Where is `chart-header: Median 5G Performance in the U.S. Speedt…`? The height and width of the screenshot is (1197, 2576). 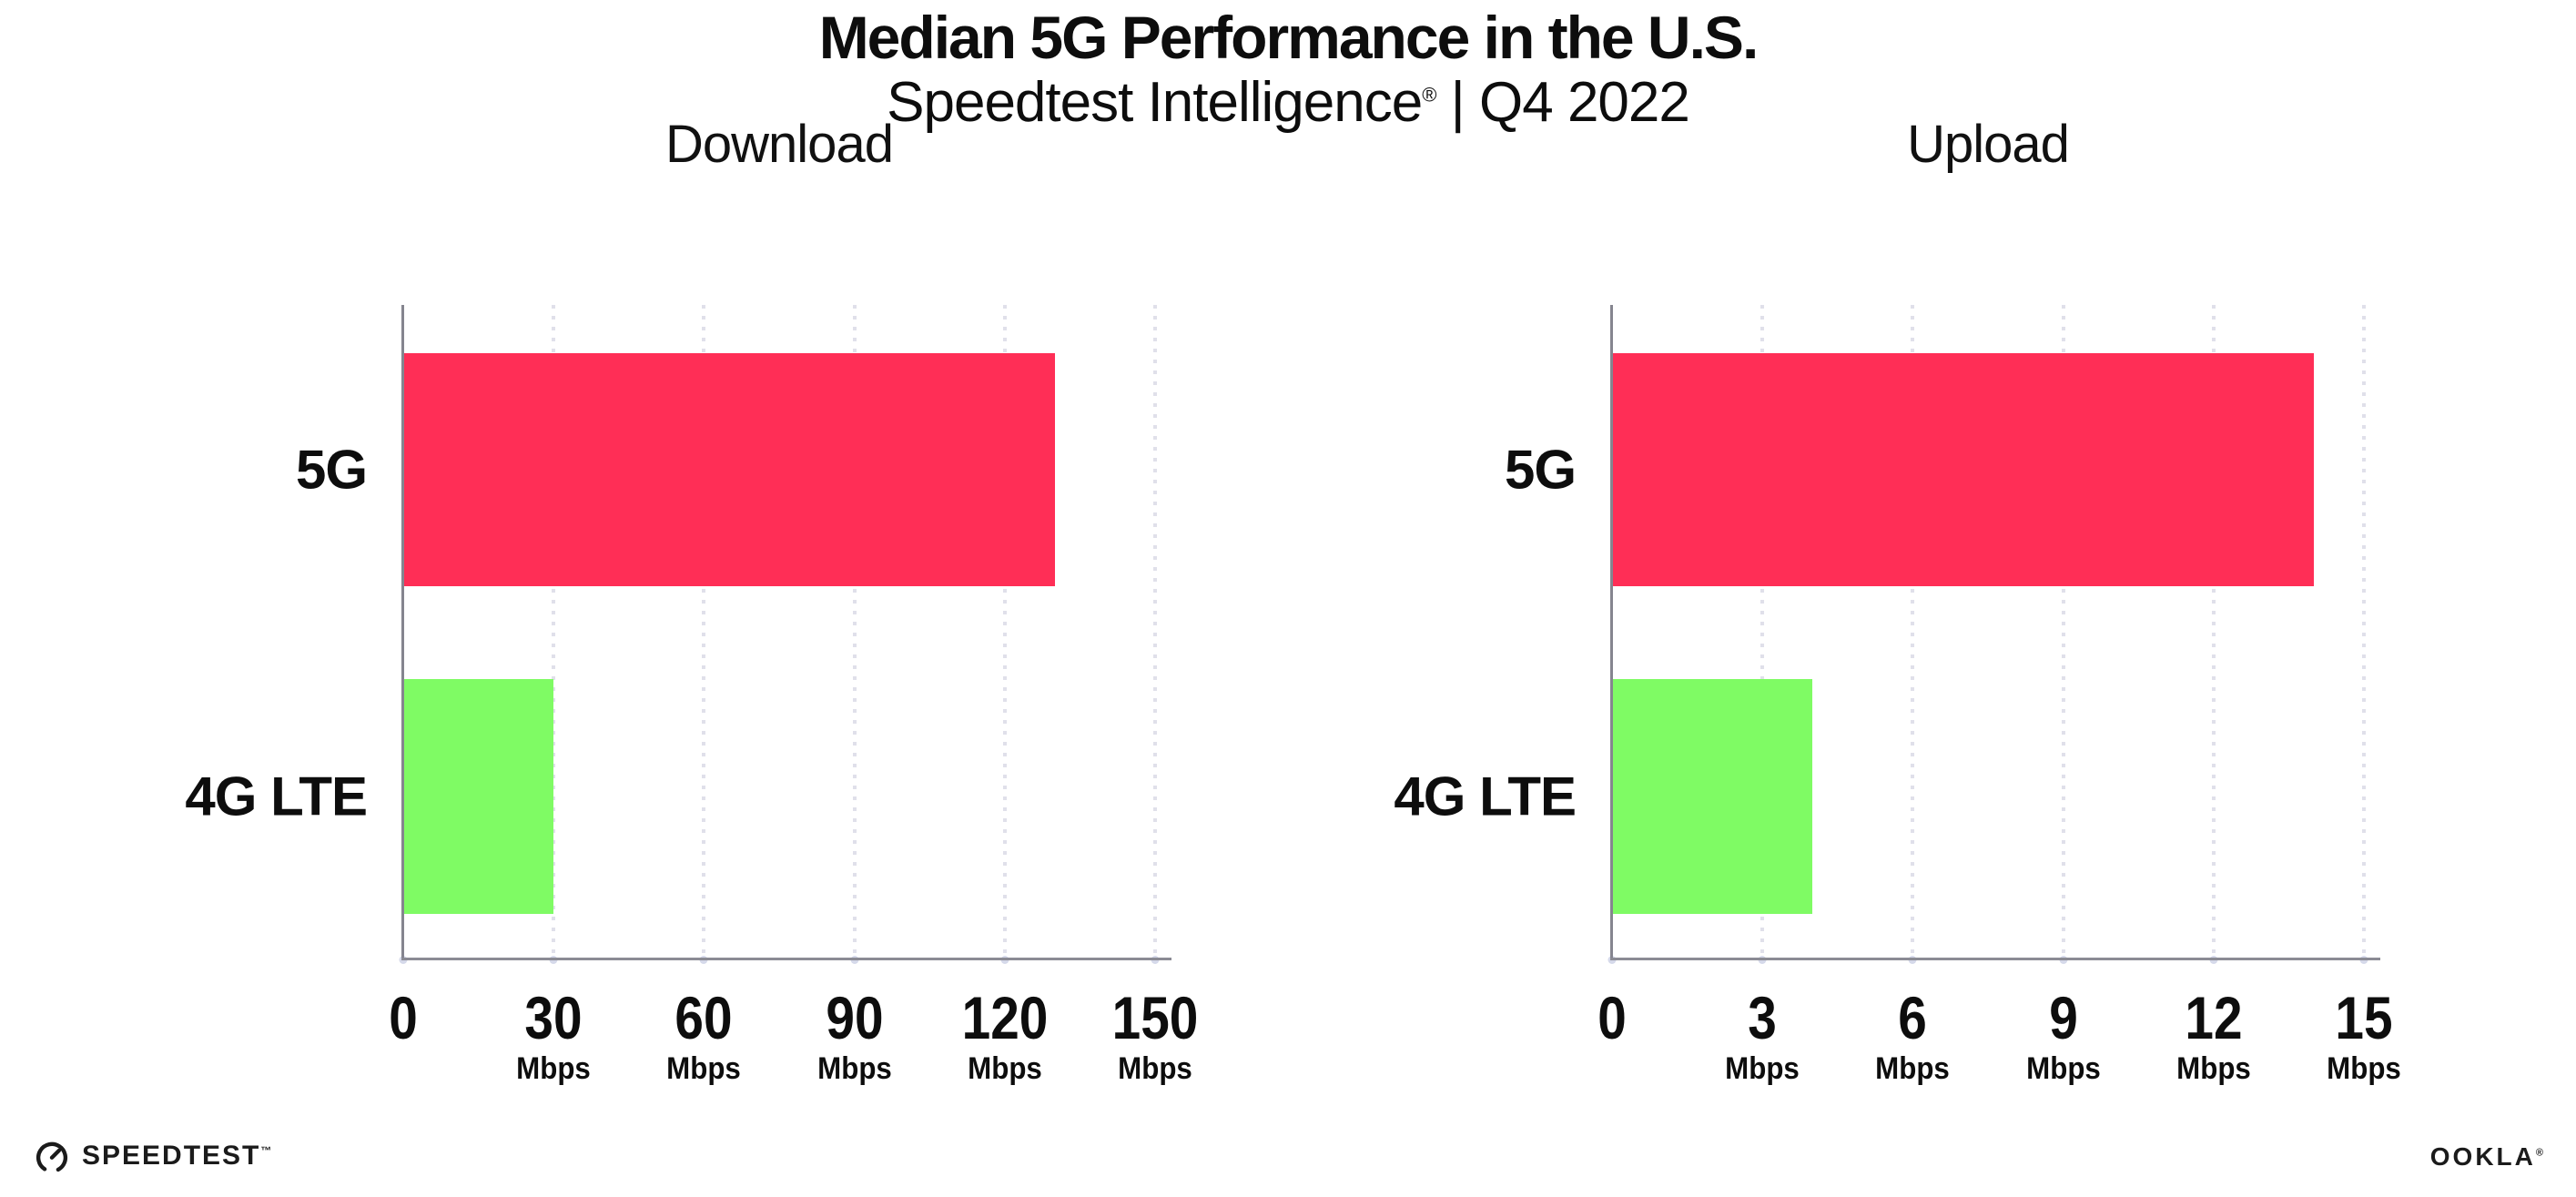 chart-header: Median 5G Performance in the U.S. Speedt… is located at coordinates (1288, 69).